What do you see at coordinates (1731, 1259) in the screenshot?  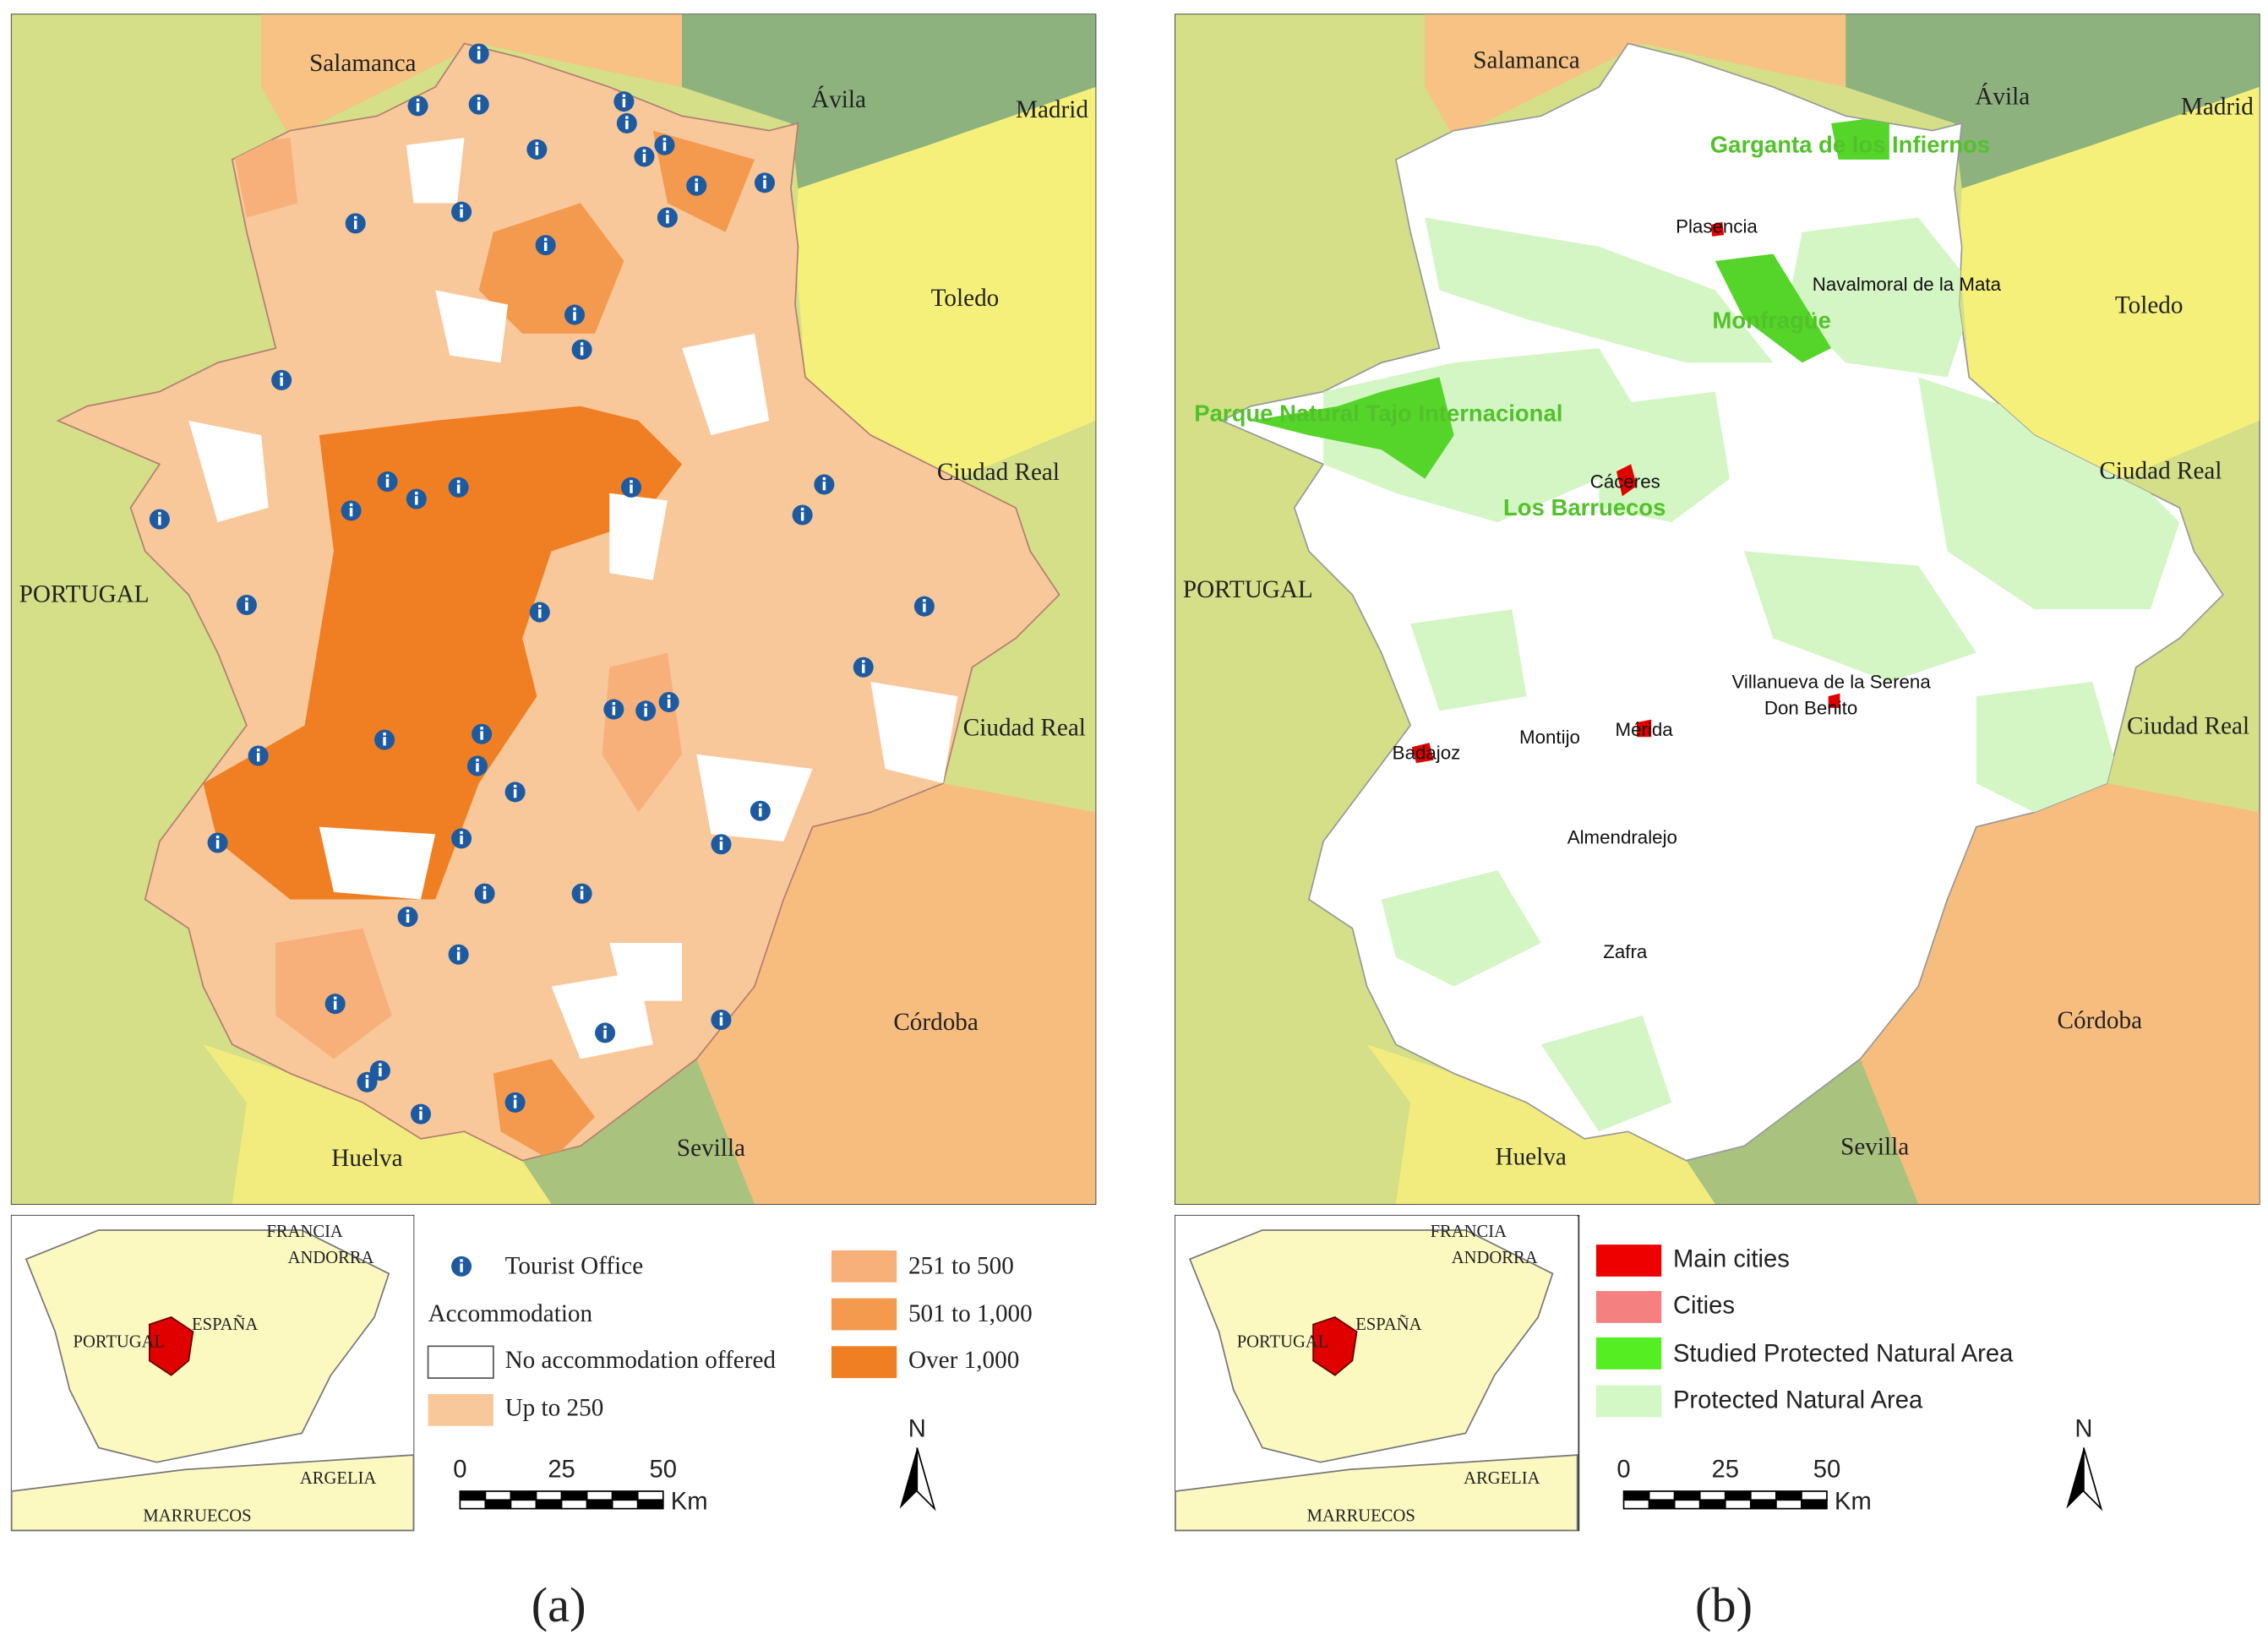 I see `legend-label: Main cities` at bounding box center [1731, 1259].